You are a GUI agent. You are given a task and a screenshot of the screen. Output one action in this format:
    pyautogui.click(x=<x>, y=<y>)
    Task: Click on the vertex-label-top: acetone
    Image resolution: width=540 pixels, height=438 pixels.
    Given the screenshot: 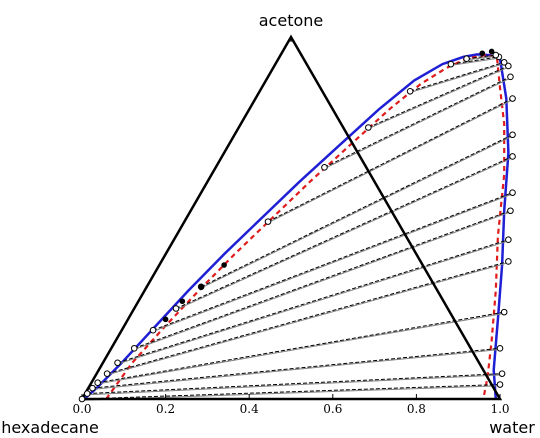 What is the action you would take?
    pyautogui.click(x=291, y=20)
    